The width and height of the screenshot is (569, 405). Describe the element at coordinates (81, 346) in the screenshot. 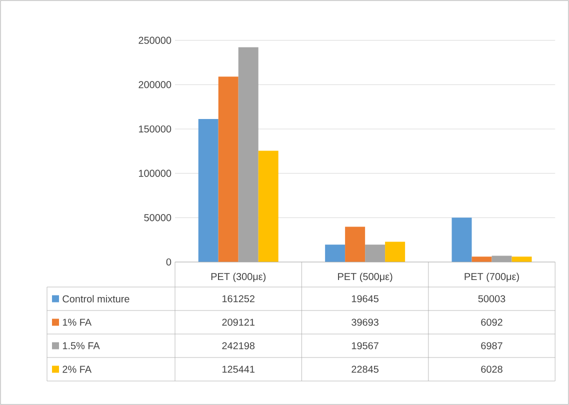

I see `legend-label: 1.5% FA` at that location.